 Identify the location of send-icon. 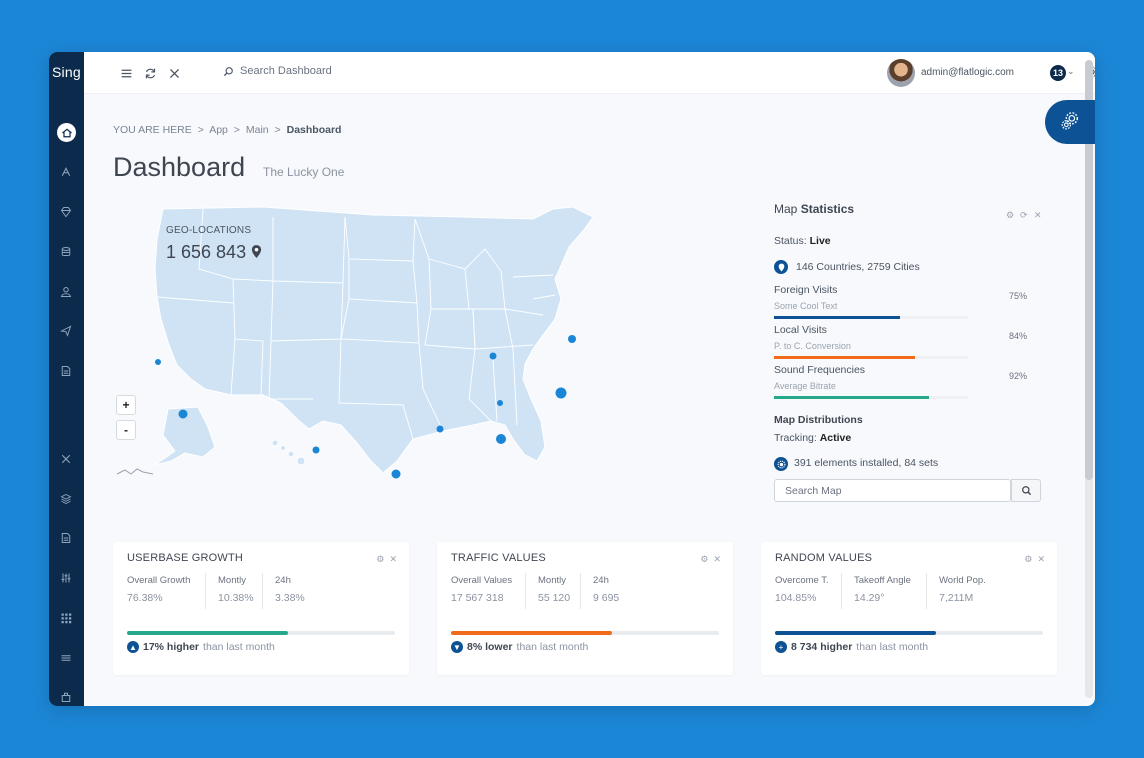
(66, 331).